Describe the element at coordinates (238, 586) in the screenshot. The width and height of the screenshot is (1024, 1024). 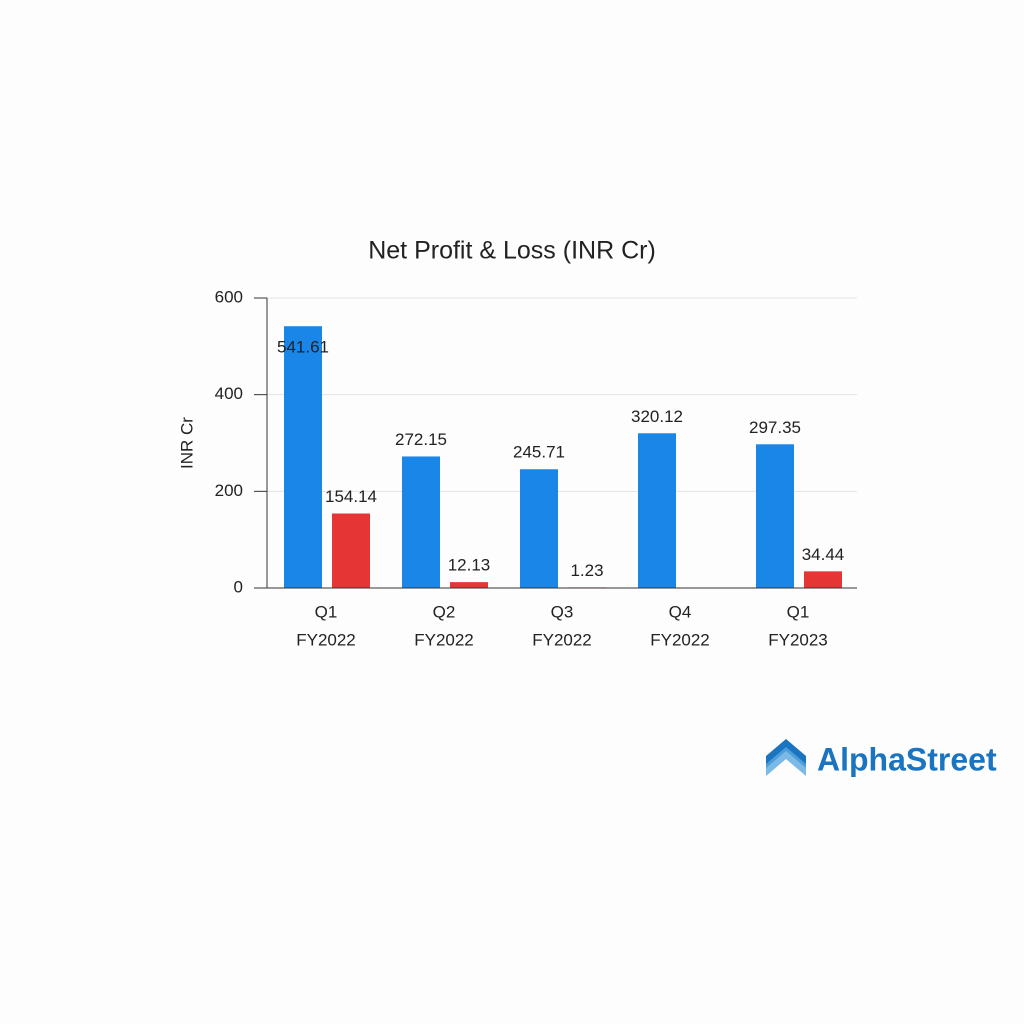
I see `y-tick-label: 0` at that location.